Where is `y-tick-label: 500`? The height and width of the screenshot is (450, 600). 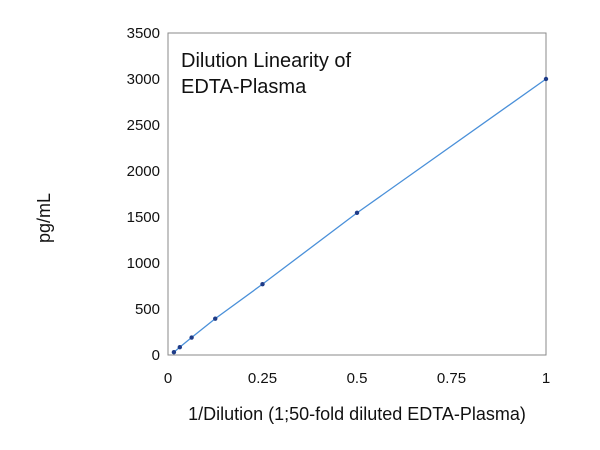 y-tick-label: 500 is located at coordinates (147, 309).